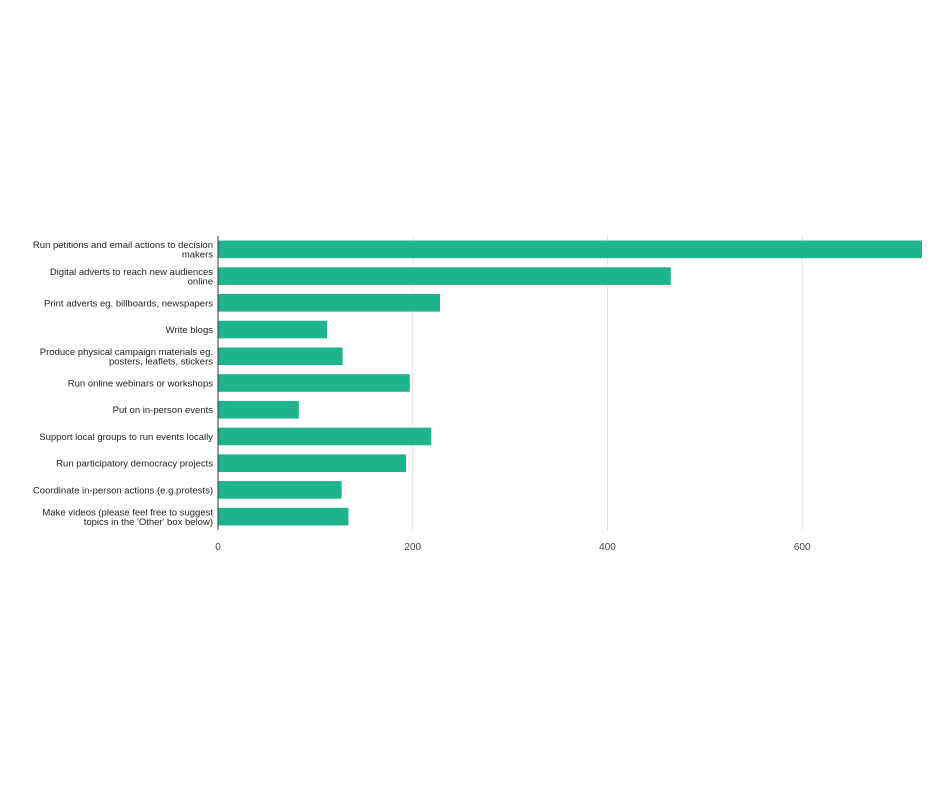 The image size is (940, 793). What do you see at coordinates (163, 410) in the screenshot?
I see `category-label: Put on in-person events` at bounding box center [163, 410].